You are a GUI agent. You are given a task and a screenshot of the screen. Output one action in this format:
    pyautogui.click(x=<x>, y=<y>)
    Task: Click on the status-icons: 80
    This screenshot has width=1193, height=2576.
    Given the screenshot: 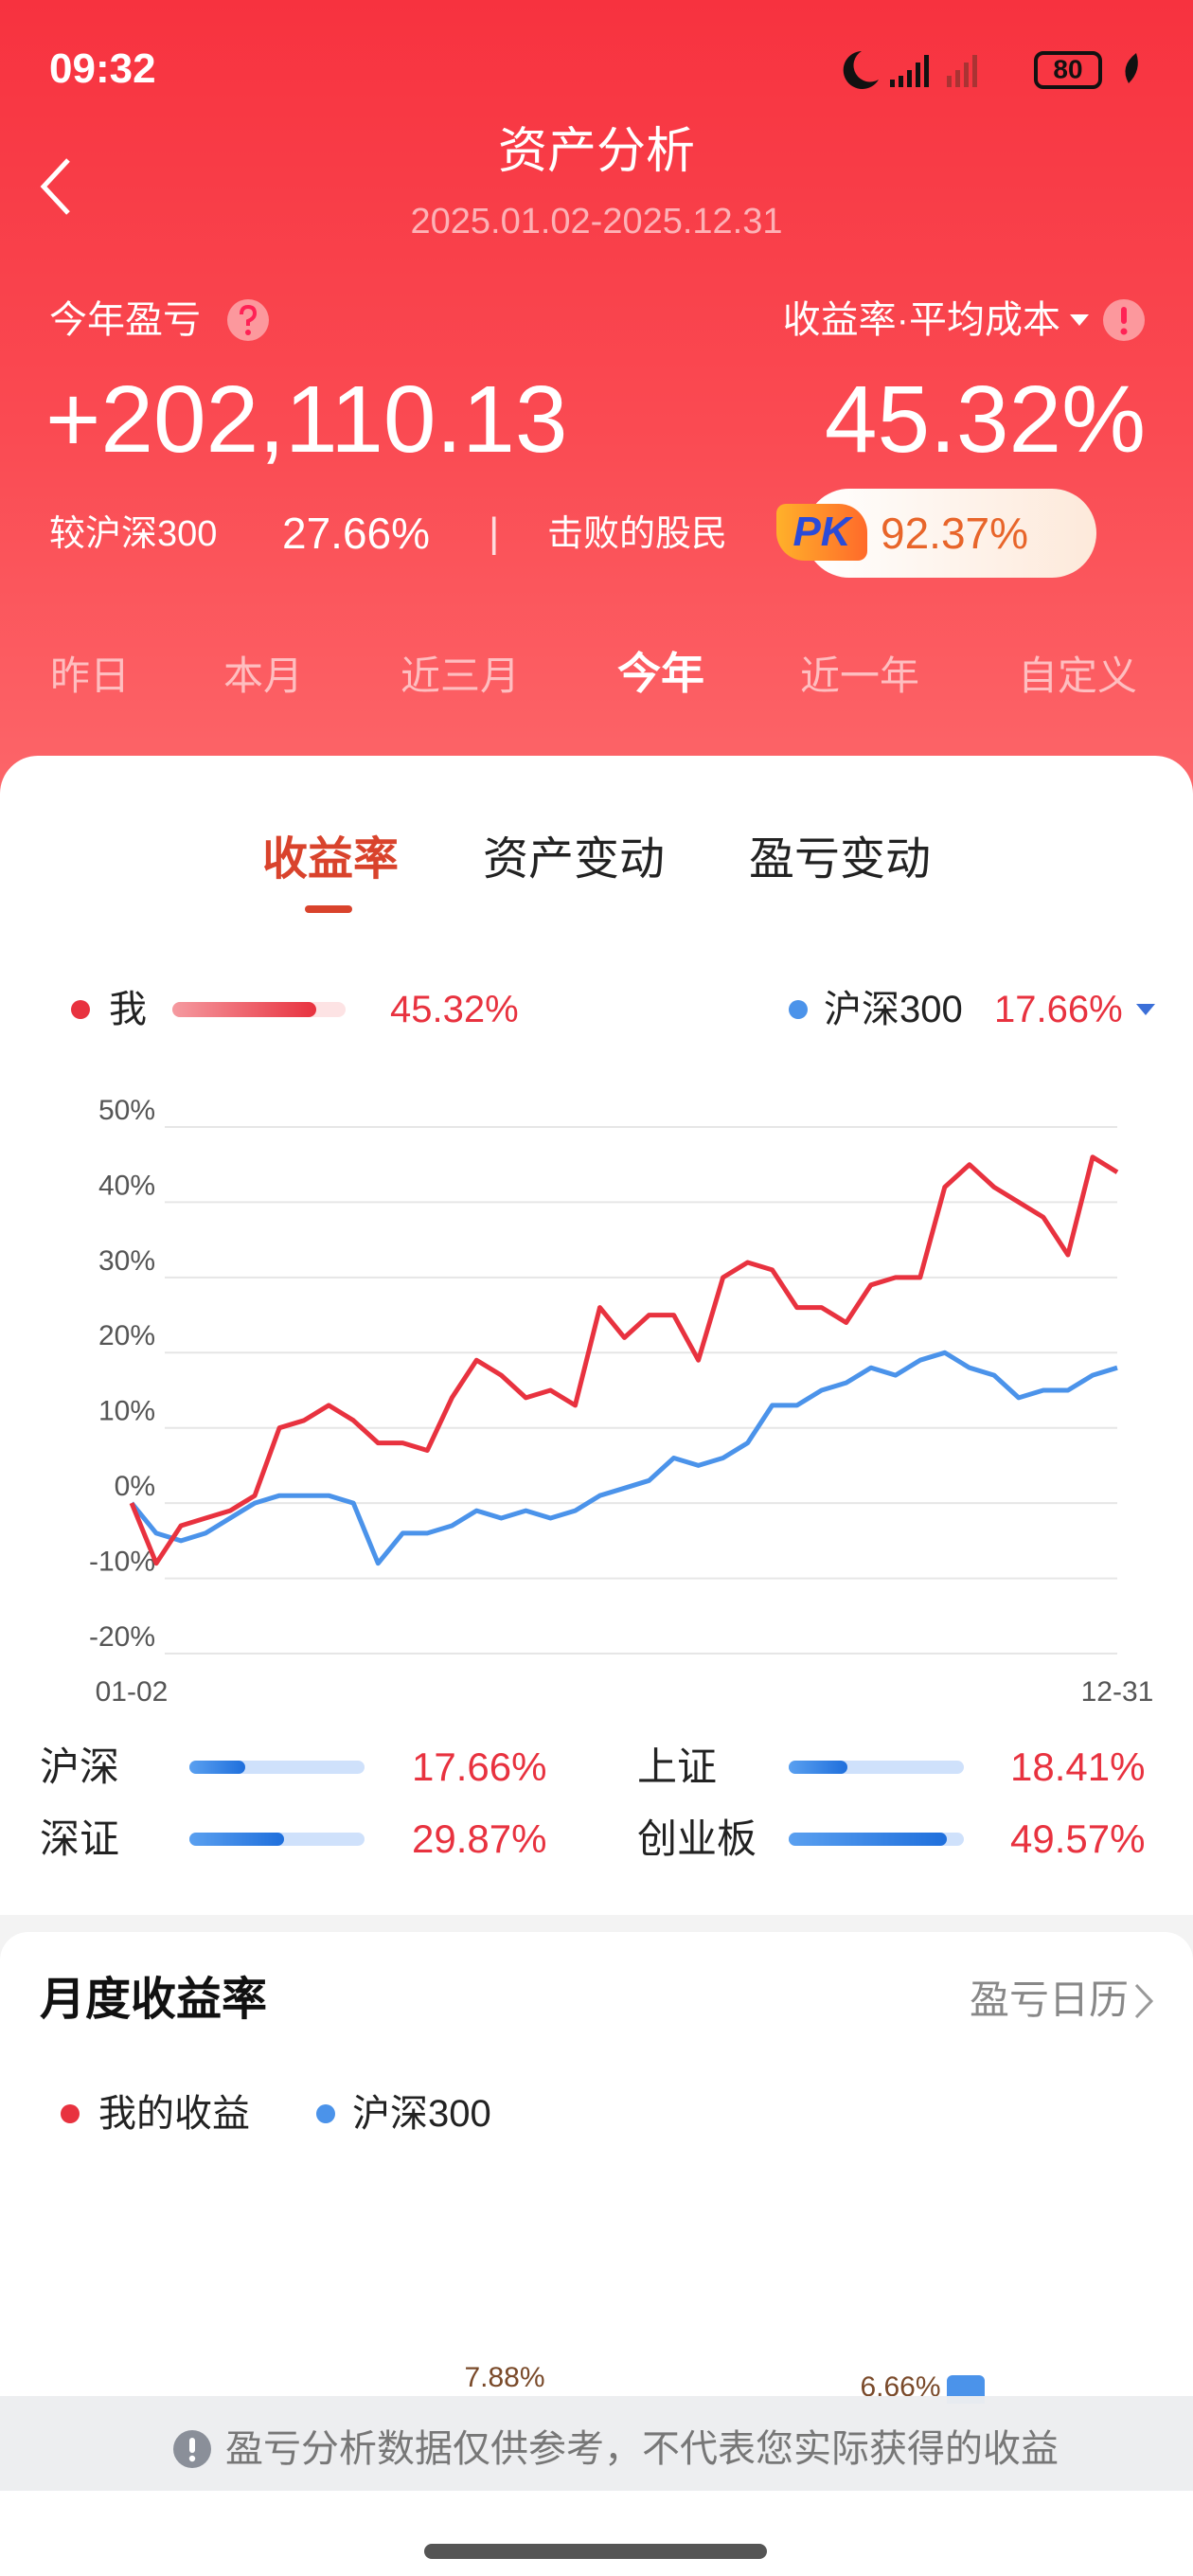 What is the action you would take?
    pyautogui.click(x=990, y=70)
    